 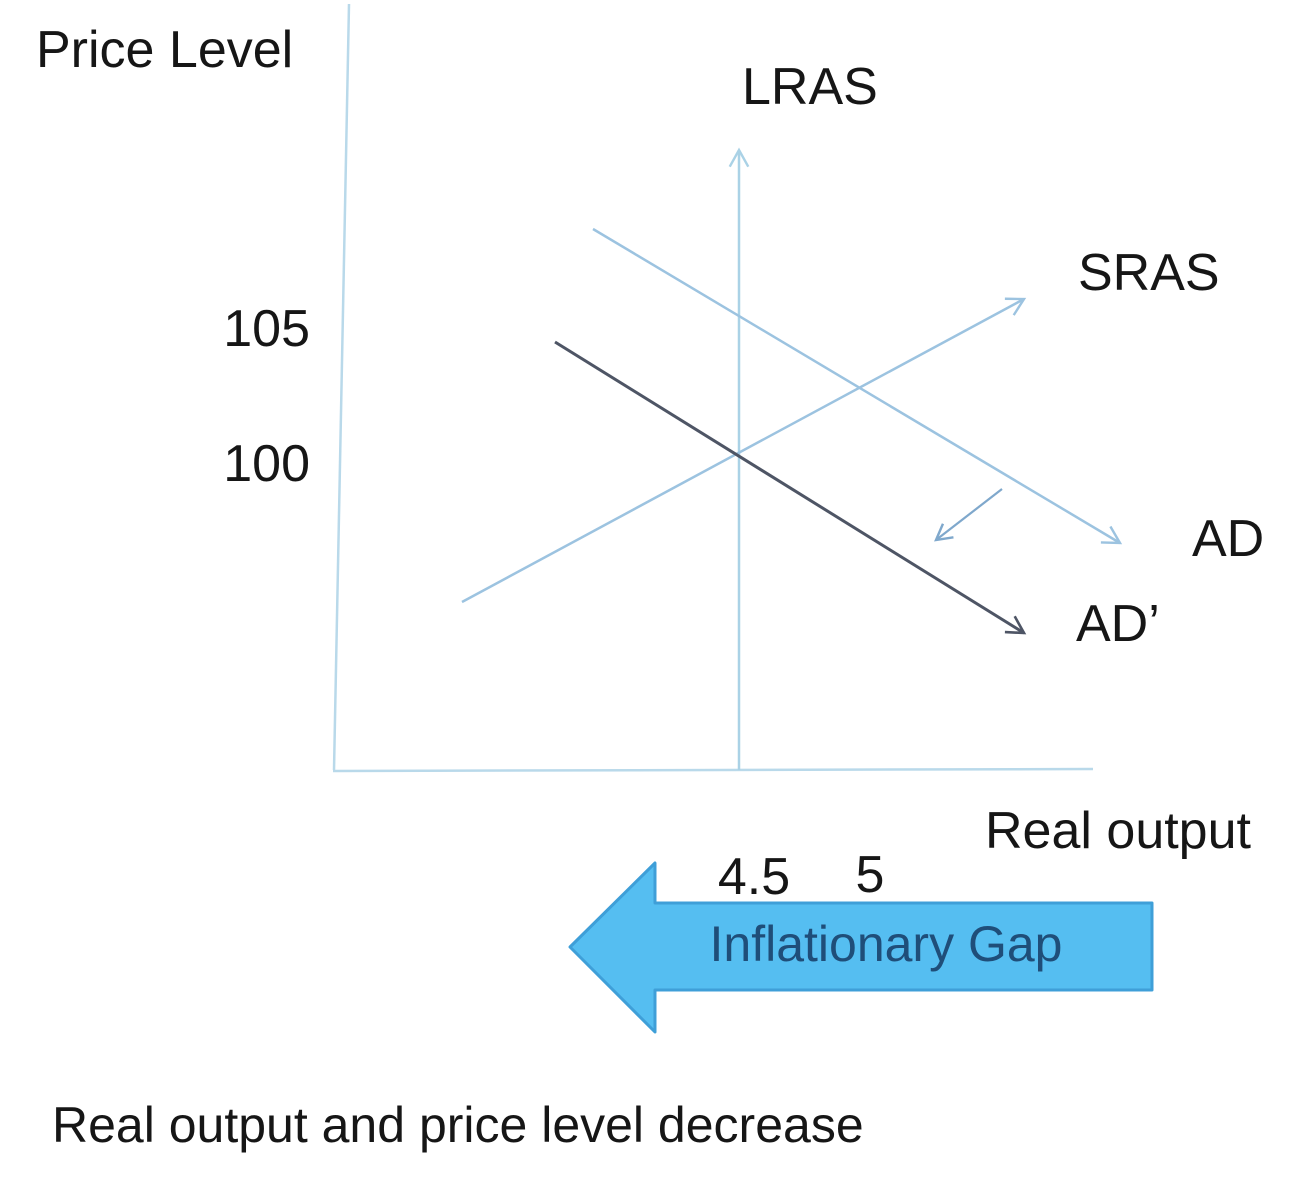 I want to click on x-tick-4-5: 4.5, so click(x=754, y=877).